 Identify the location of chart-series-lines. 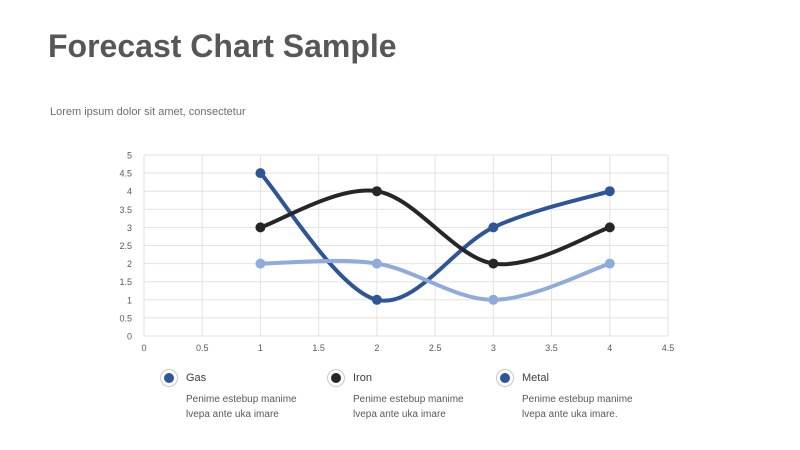
(435, 237).